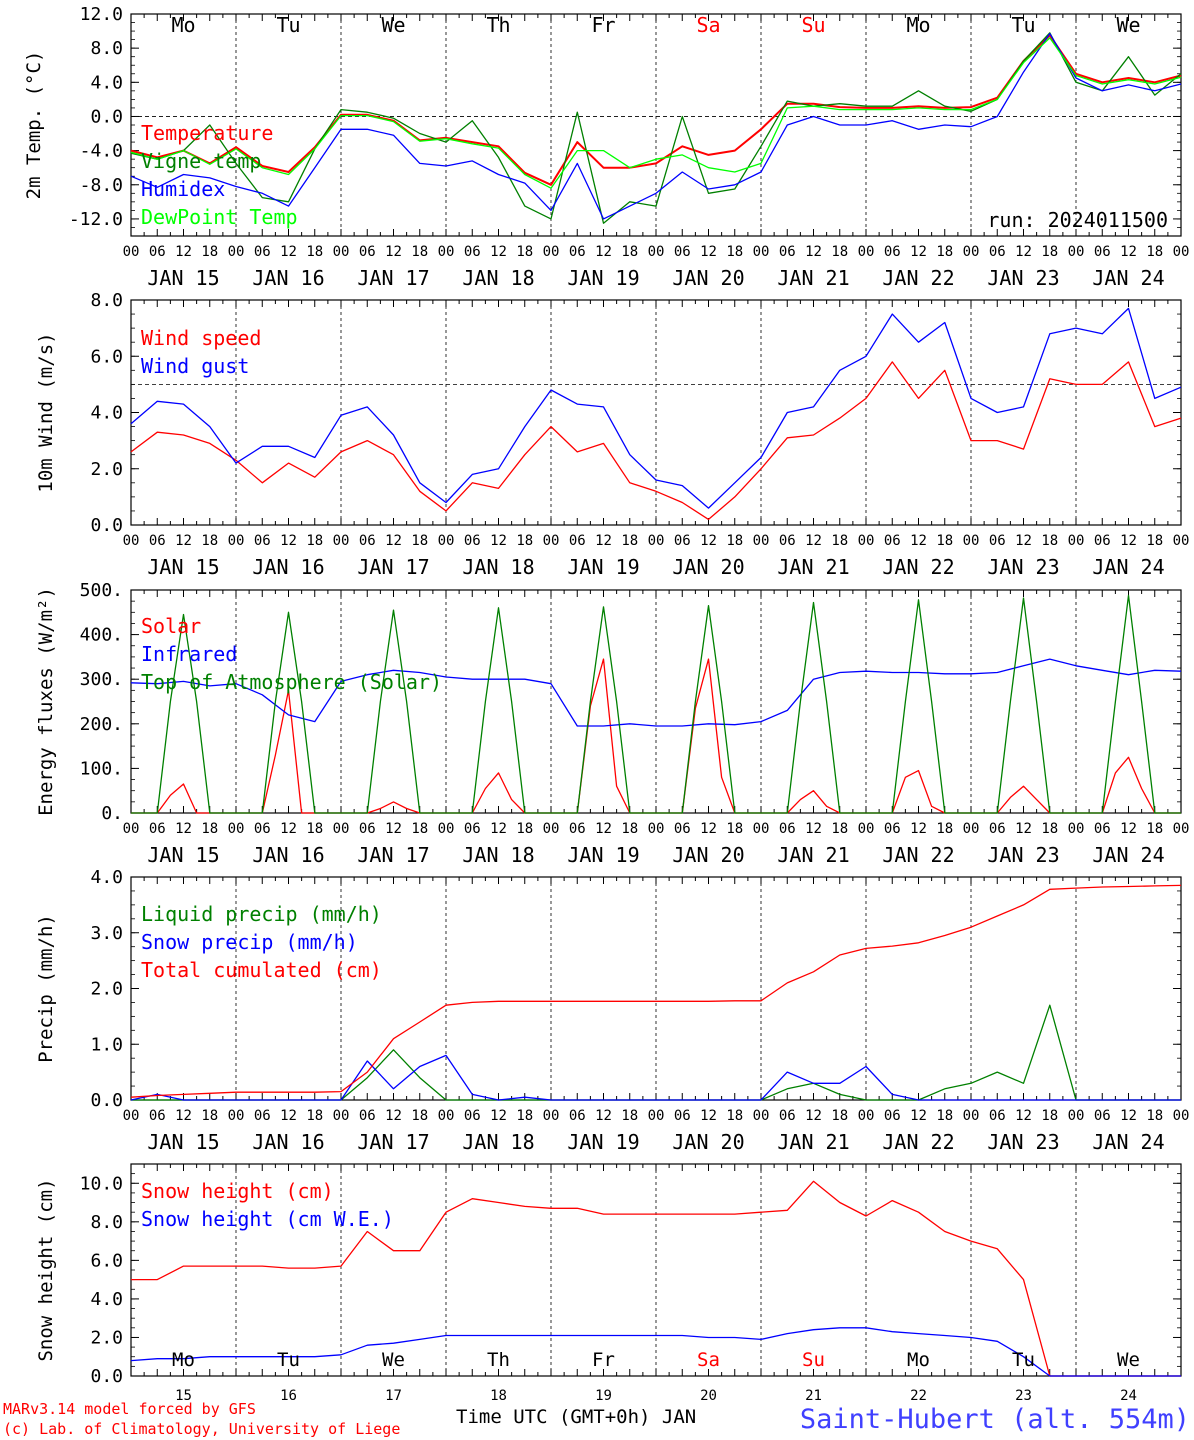  Describe the element at coordinates (261, 970) in the screenshot. I see `legend-entry: Total cumulated (cm)` at that location.